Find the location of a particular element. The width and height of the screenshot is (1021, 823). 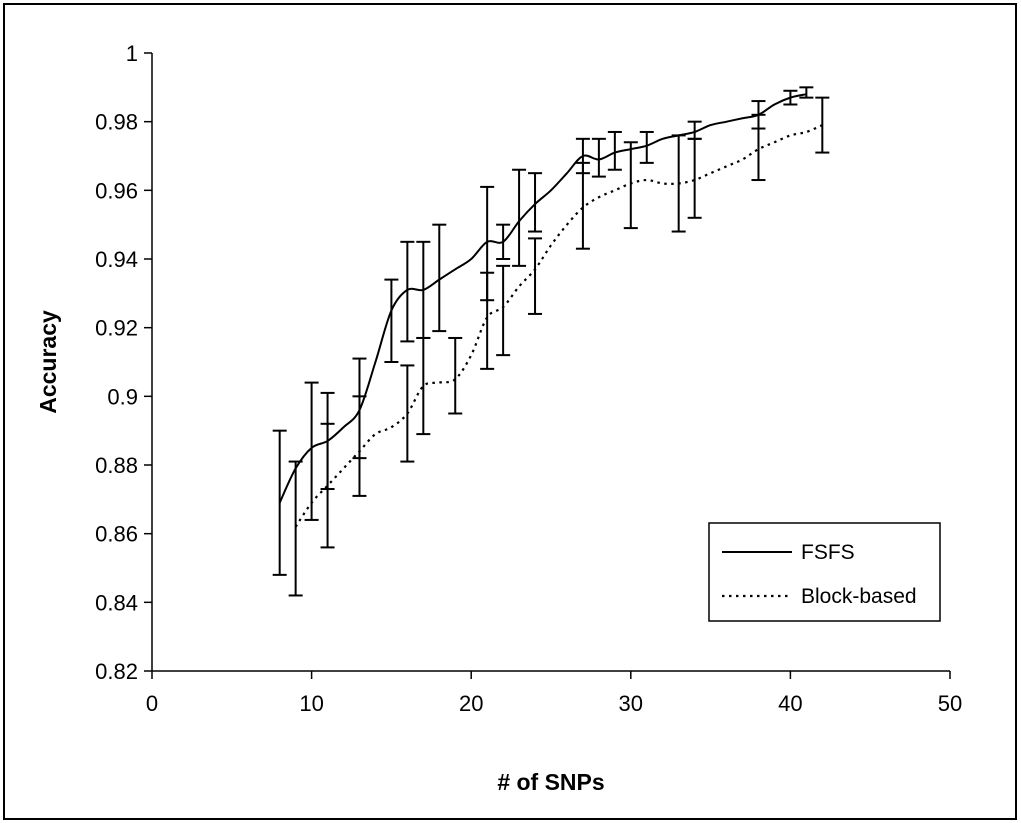

y-tick-label: 0.96 is located at coordinates (116, 190).